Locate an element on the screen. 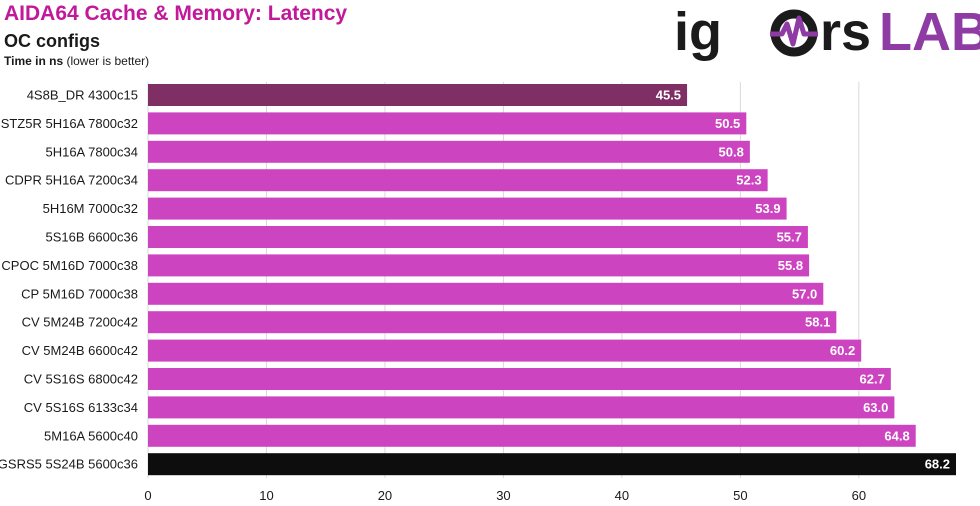 The height and width of the screenshot is (506, 980). value-label: 53.9 is located at coordinates (767, 208).